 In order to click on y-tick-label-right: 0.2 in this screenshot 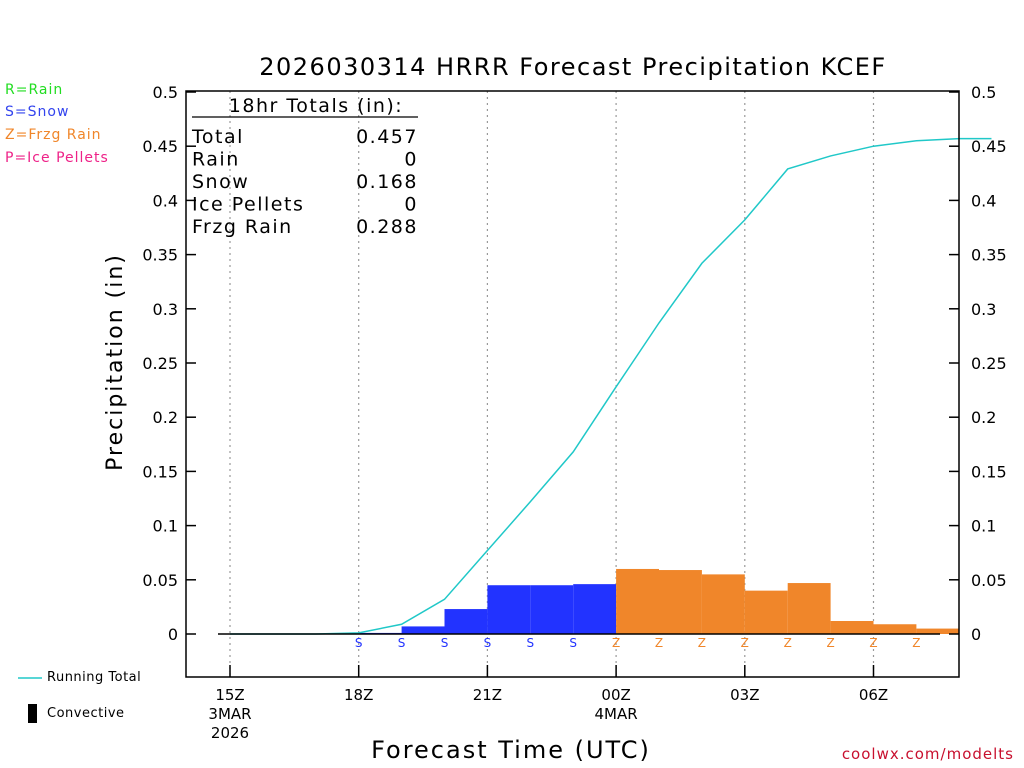, I will do `click(983, 417)`.